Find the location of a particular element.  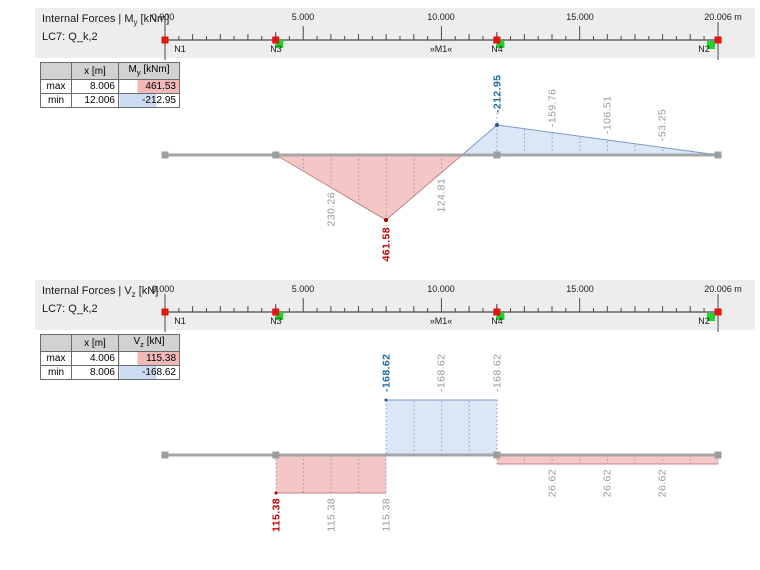

moment-value-label: -53.25 is located at coordinates (663, 125).